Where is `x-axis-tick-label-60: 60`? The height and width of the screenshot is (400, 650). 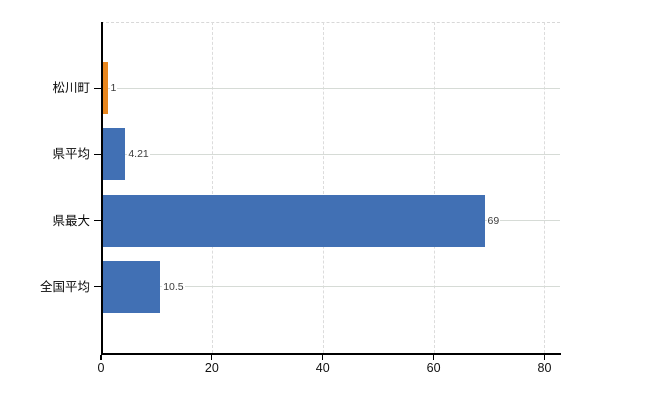
x-axis-tick-label-60: 60 is located at coordinates (433, 368).